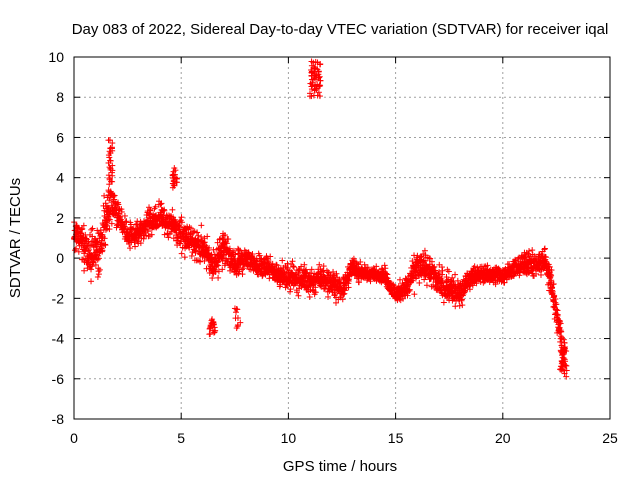 This screenshot has height=480, width=640. Describe the element at coordinates (503, 438) in the screenshot. I see `x-tick-label: 20` at that location.